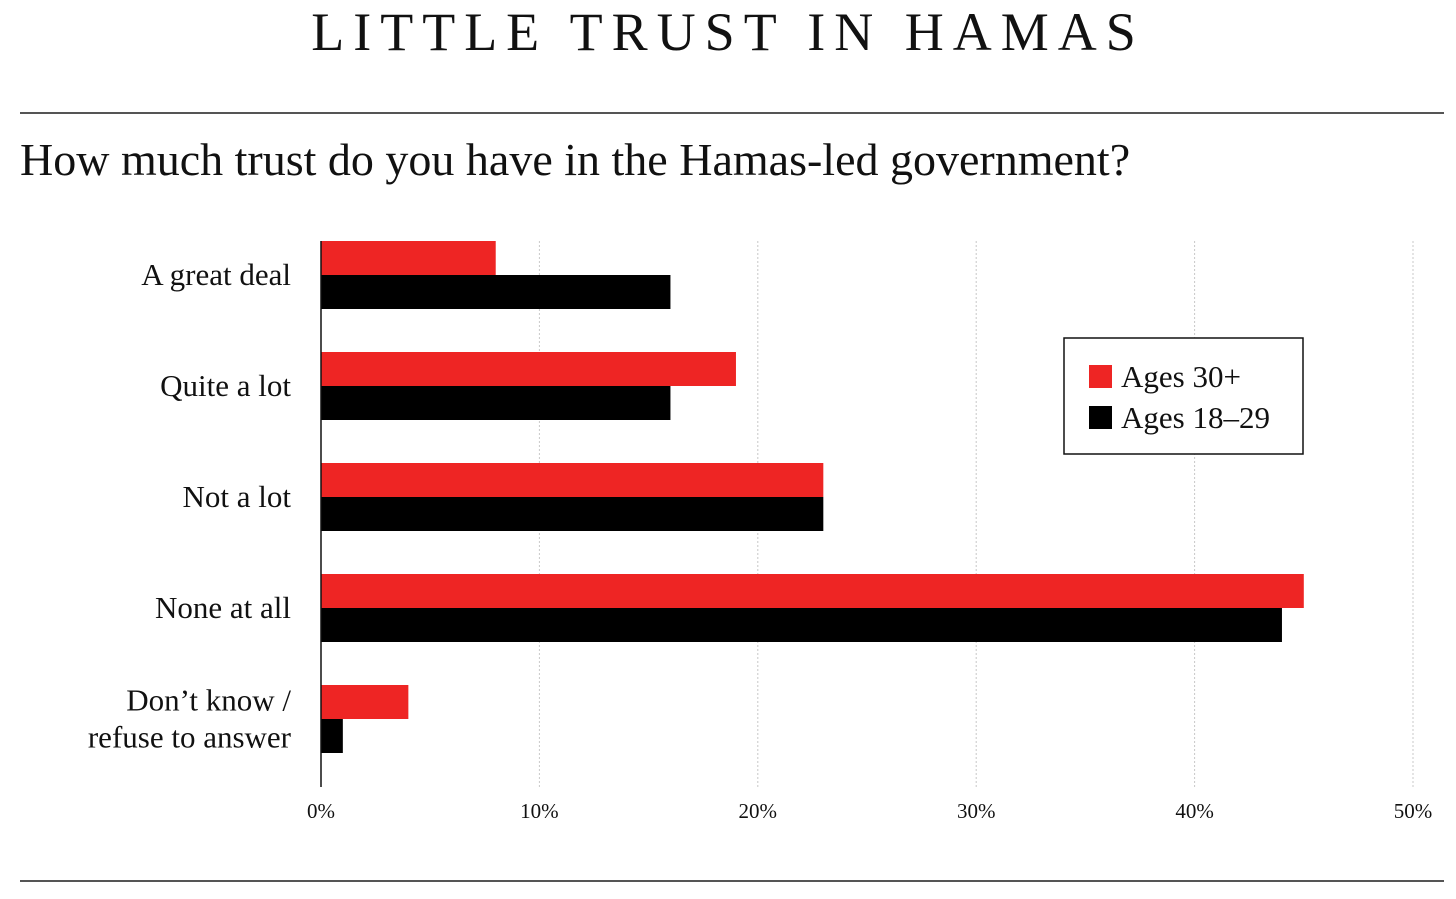  I want to click on legend-box, so click(1183, 396).